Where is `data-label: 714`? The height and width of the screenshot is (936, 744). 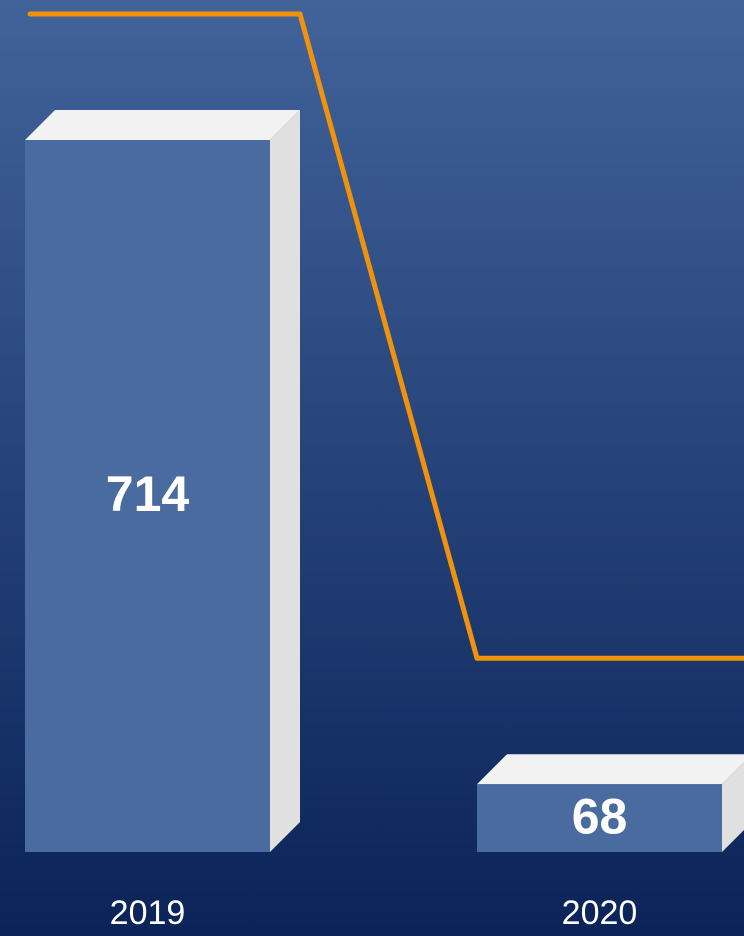
data-label: 714 is located at coordinates (148, 494).